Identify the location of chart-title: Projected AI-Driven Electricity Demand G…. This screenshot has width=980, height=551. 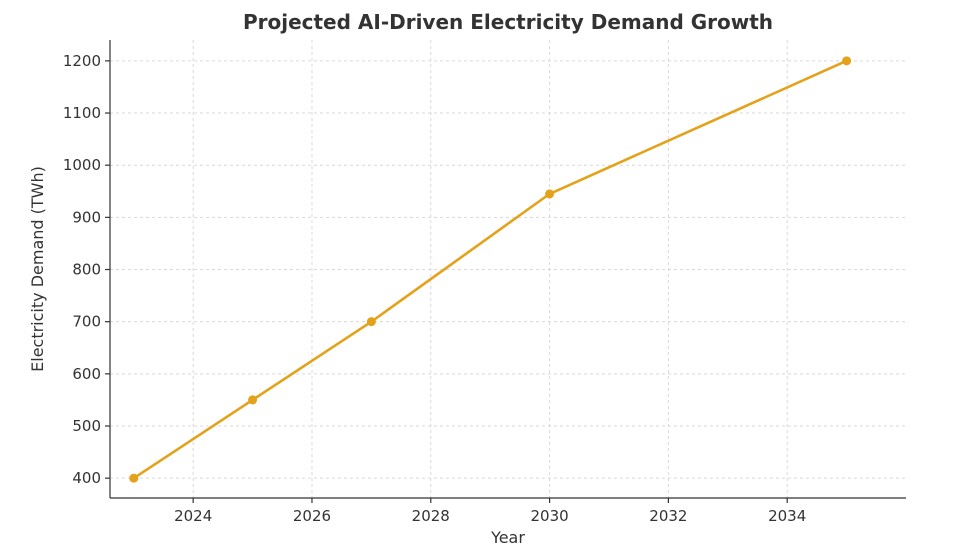
(508, 22).